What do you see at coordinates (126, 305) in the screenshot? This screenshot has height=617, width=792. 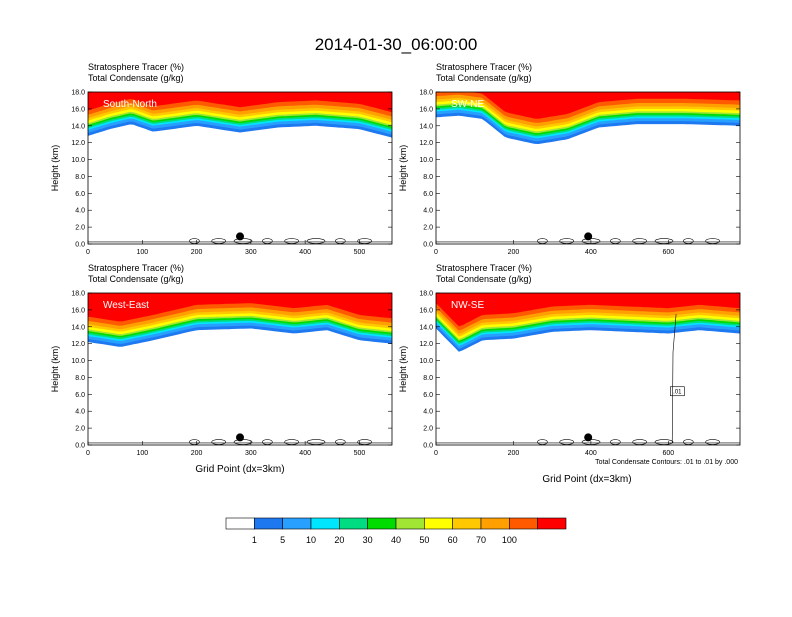 I see `panel-label: West-East` at bounding box center [126, 305].